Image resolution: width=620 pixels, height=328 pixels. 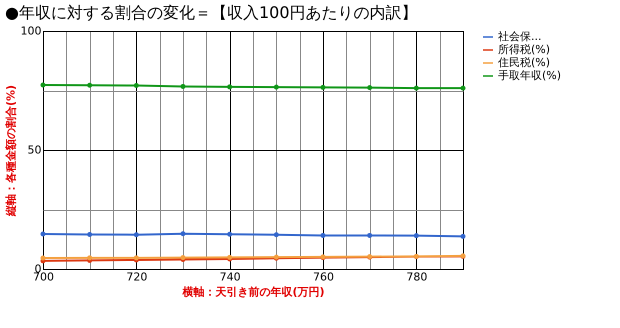 I want to click on legend-label: 住民税(%), so click(x=524, y=62).